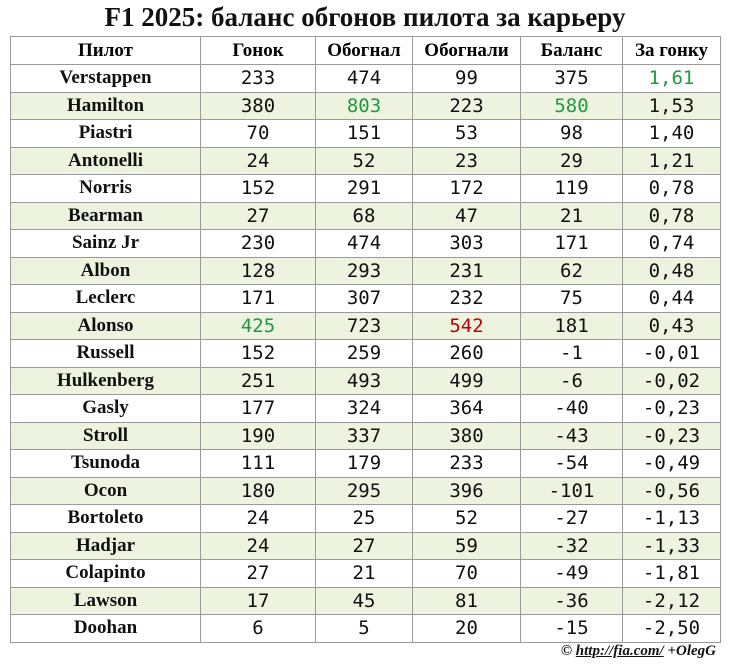 The height and width of the screenshot is (666, 730). Describe the element at coordinates (466, 353) in the screenshot. I see `cell: 260` at that location.